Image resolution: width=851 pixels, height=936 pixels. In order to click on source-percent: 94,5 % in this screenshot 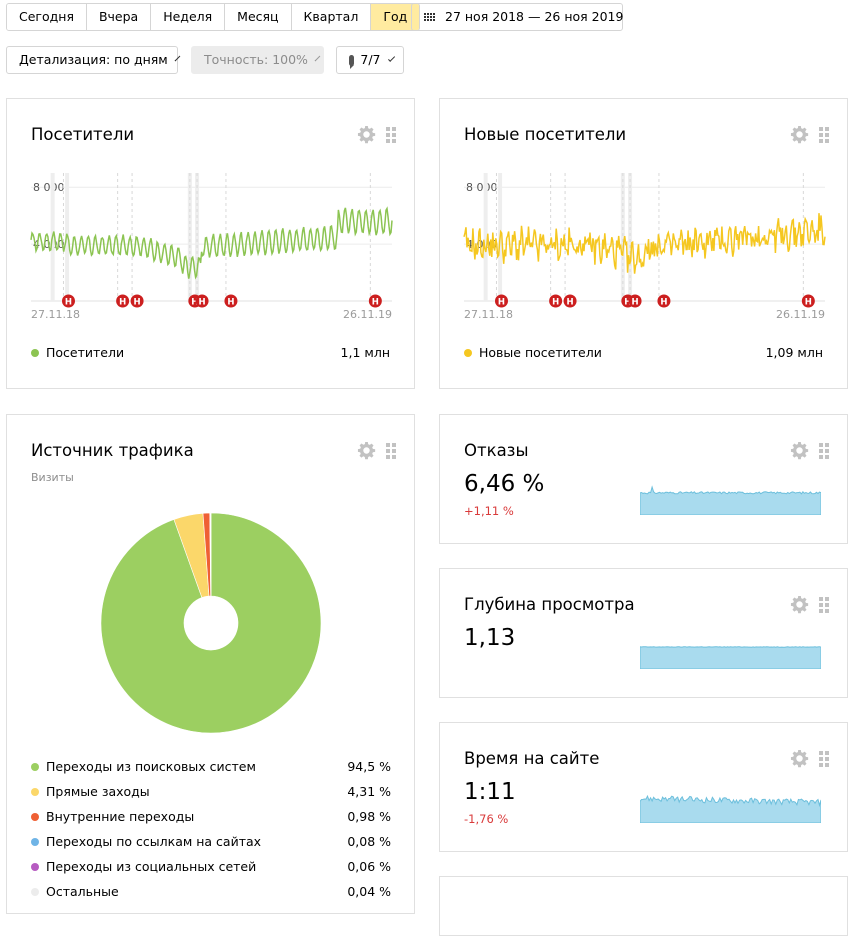, I will do `click(369, 766)`.